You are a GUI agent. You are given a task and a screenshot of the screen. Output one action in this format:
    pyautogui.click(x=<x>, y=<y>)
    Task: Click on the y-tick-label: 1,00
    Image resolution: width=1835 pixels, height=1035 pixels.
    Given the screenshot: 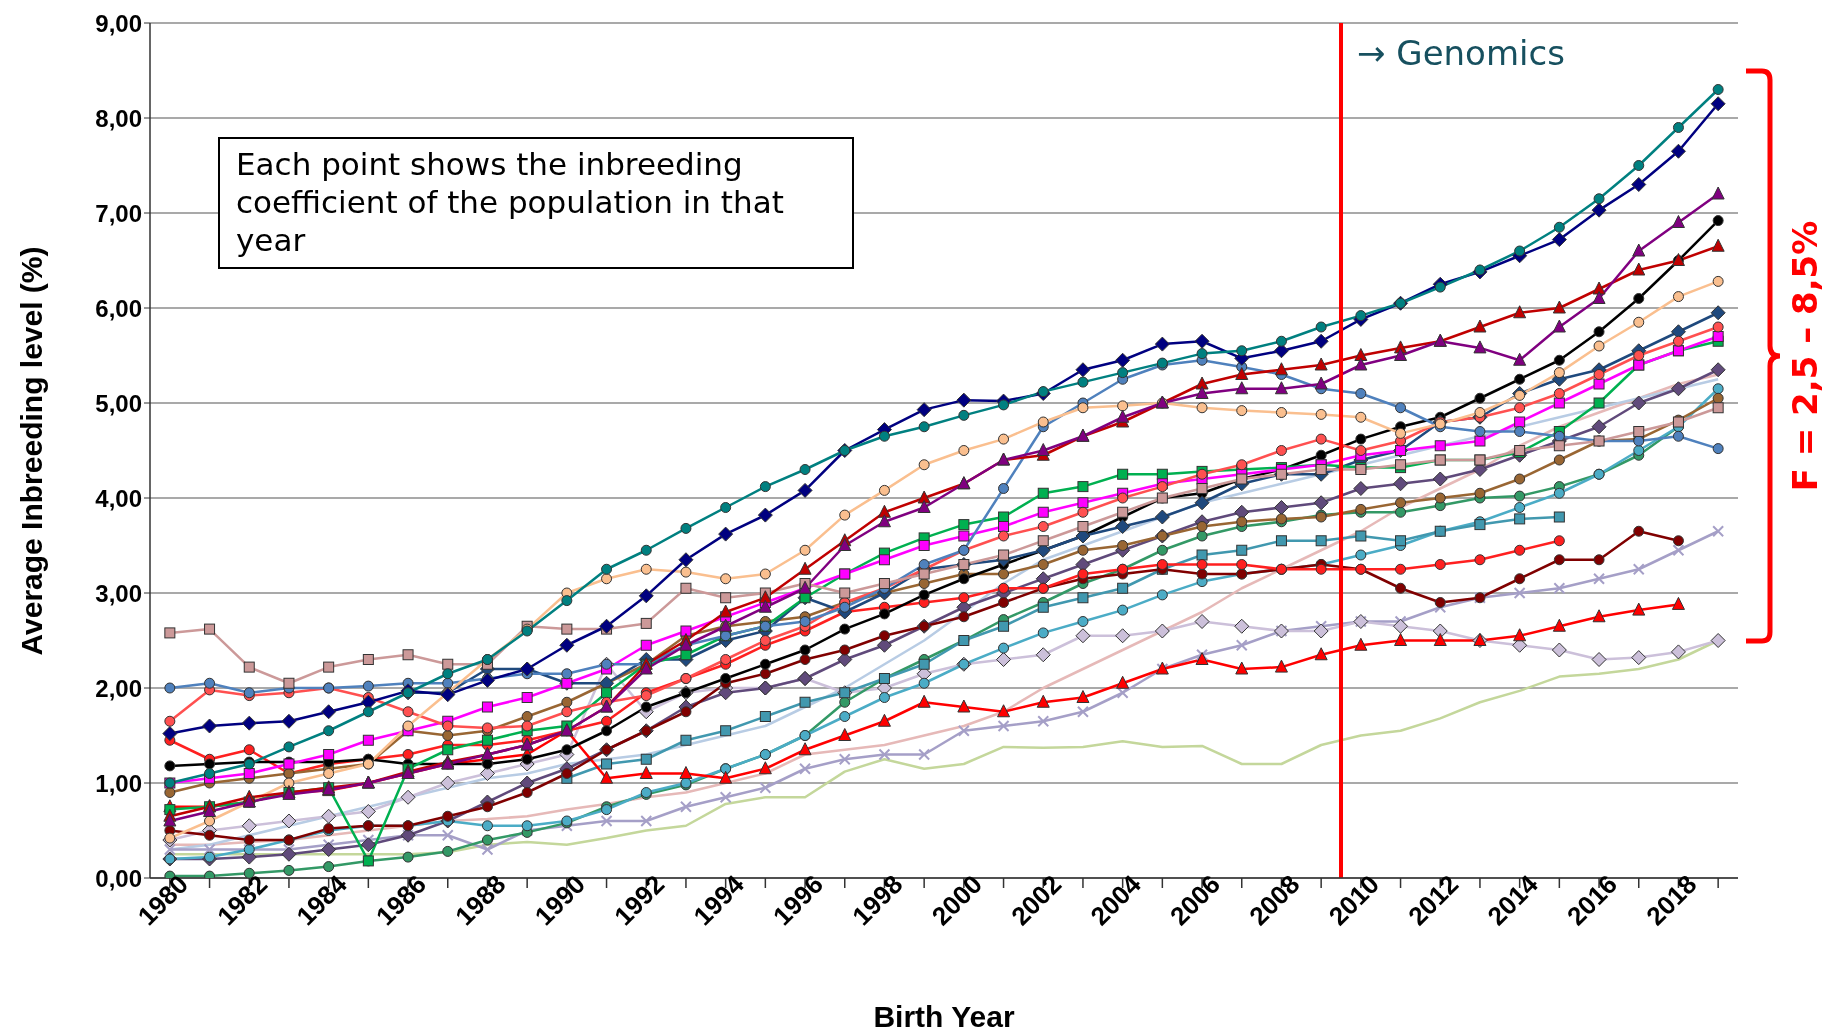 What is the action you would take?
    pyautogui.click(x=118, y=783)
    